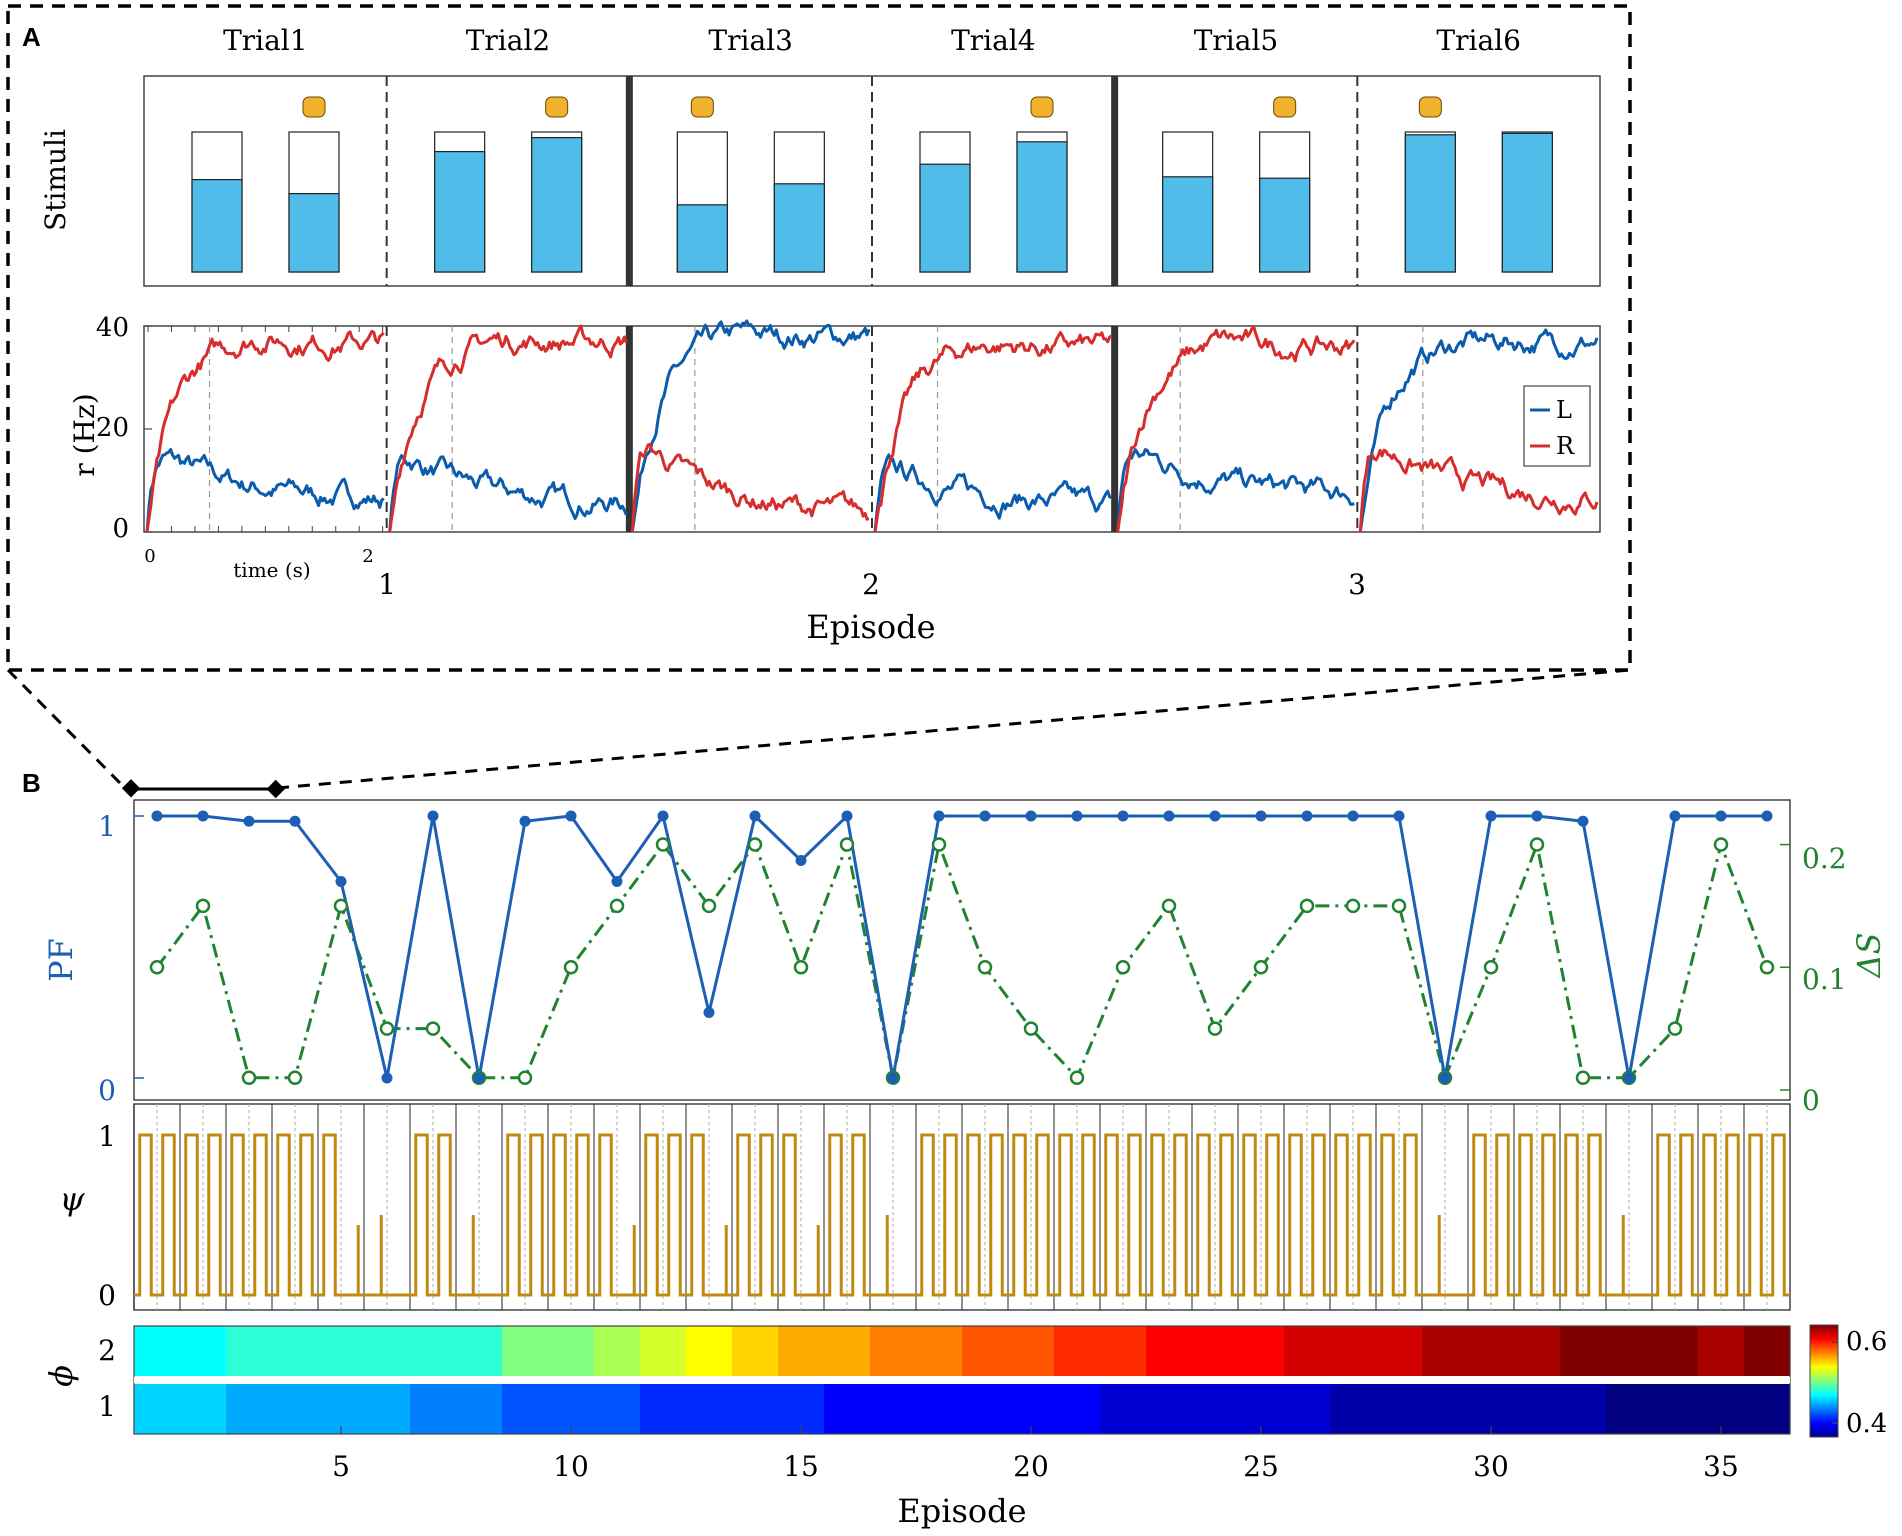 The width and height of the screenshot is (1902, 1536). I want to click on ds-series-line, so click(962, 961).